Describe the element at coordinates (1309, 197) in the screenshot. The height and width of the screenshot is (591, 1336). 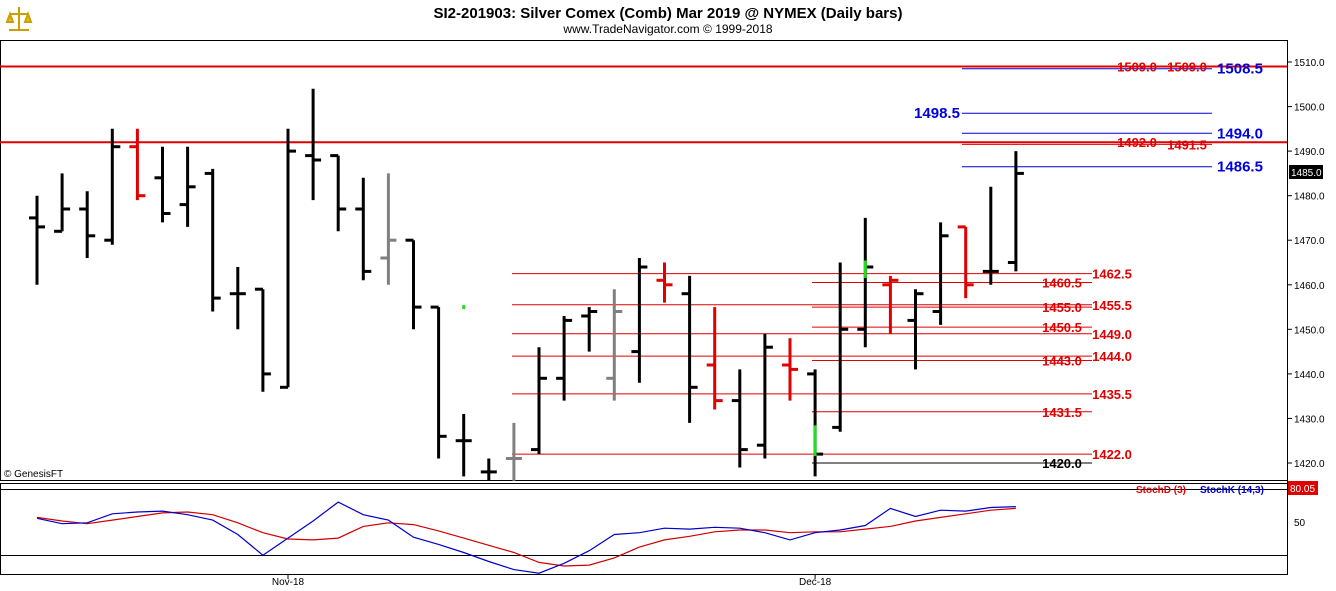
I see `price-axis-label: 1480.0` at that location.